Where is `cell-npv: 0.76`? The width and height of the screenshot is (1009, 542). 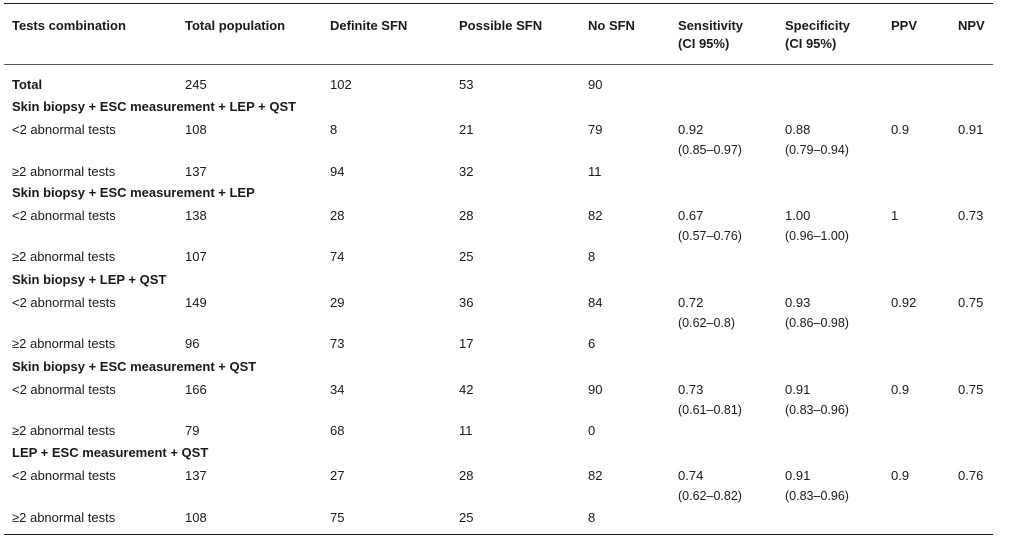
cell-npv: 0.76 is located at coordinates (971, 475).